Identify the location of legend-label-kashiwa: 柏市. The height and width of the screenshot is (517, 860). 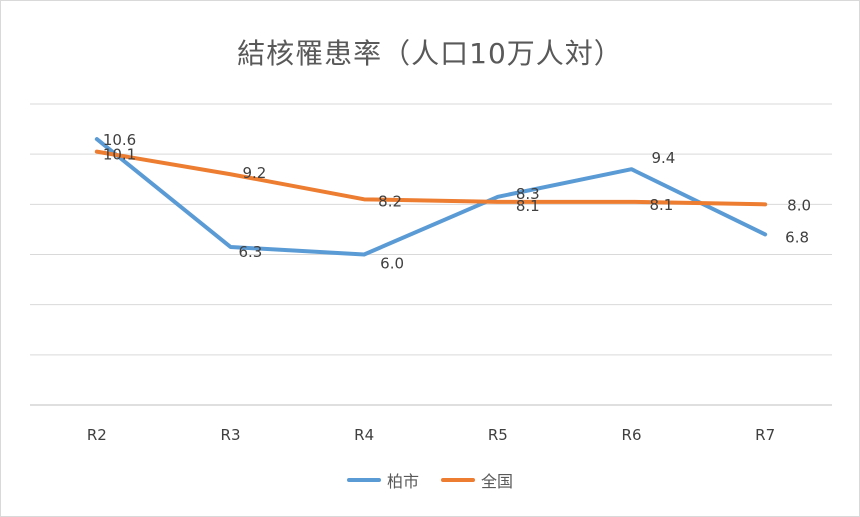
(402, 481).